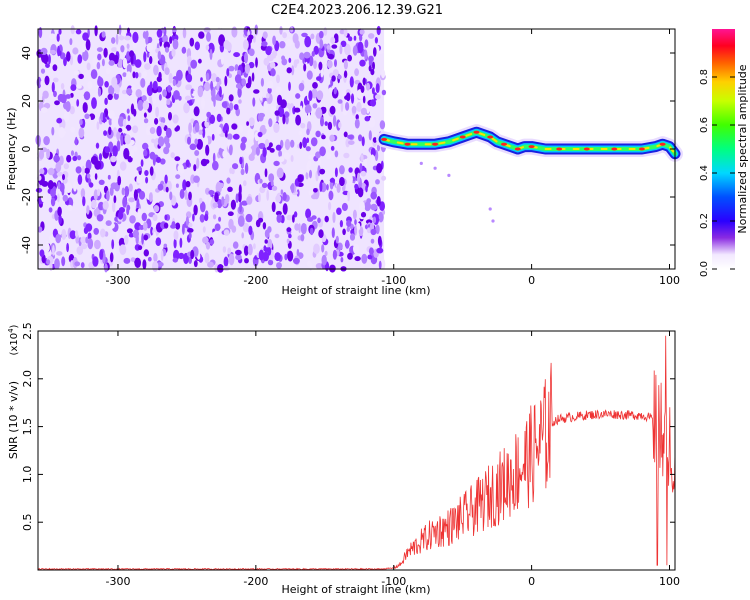 The image size is (750, 600). I want to click on x-tick-label: -200, so click(255, 581).